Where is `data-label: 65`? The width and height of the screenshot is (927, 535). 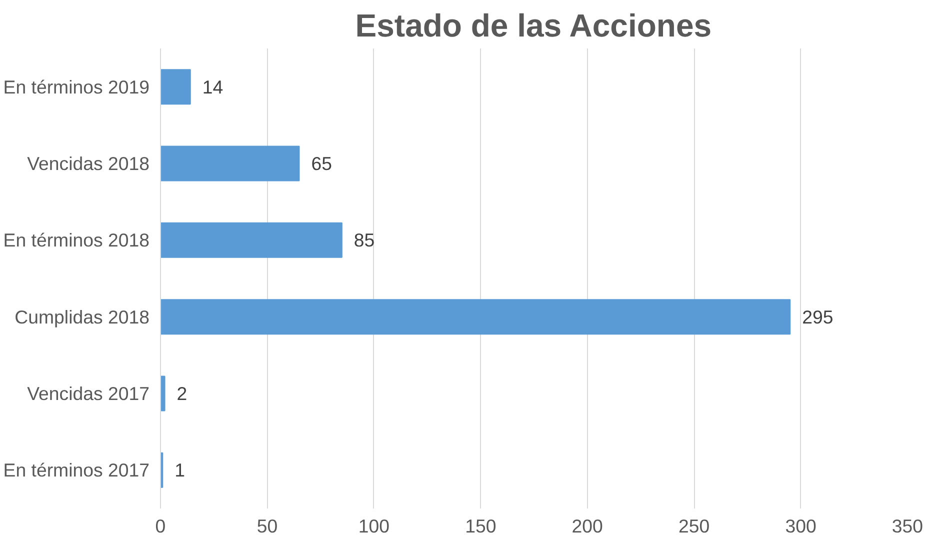 data-label: 65 is located at coordinates (321, 163).